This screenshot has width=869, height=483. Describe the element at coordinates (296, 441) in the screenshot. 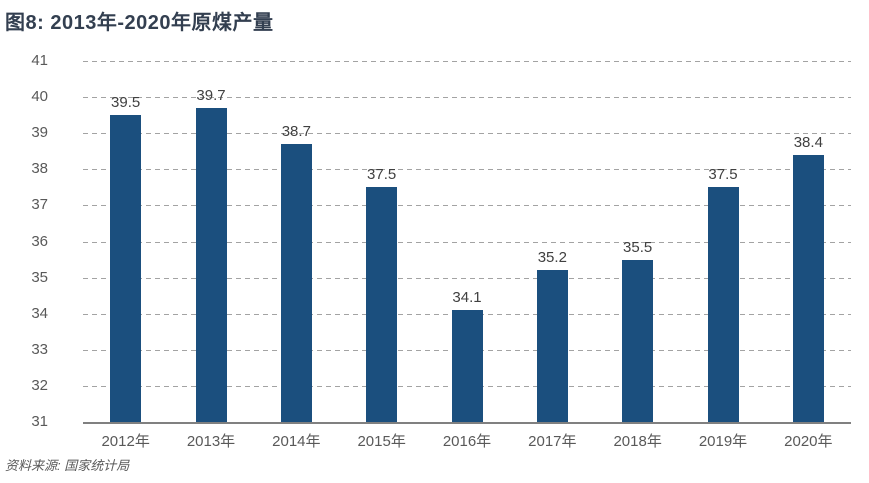

I see `x-tick-label: 2014年` at that location.